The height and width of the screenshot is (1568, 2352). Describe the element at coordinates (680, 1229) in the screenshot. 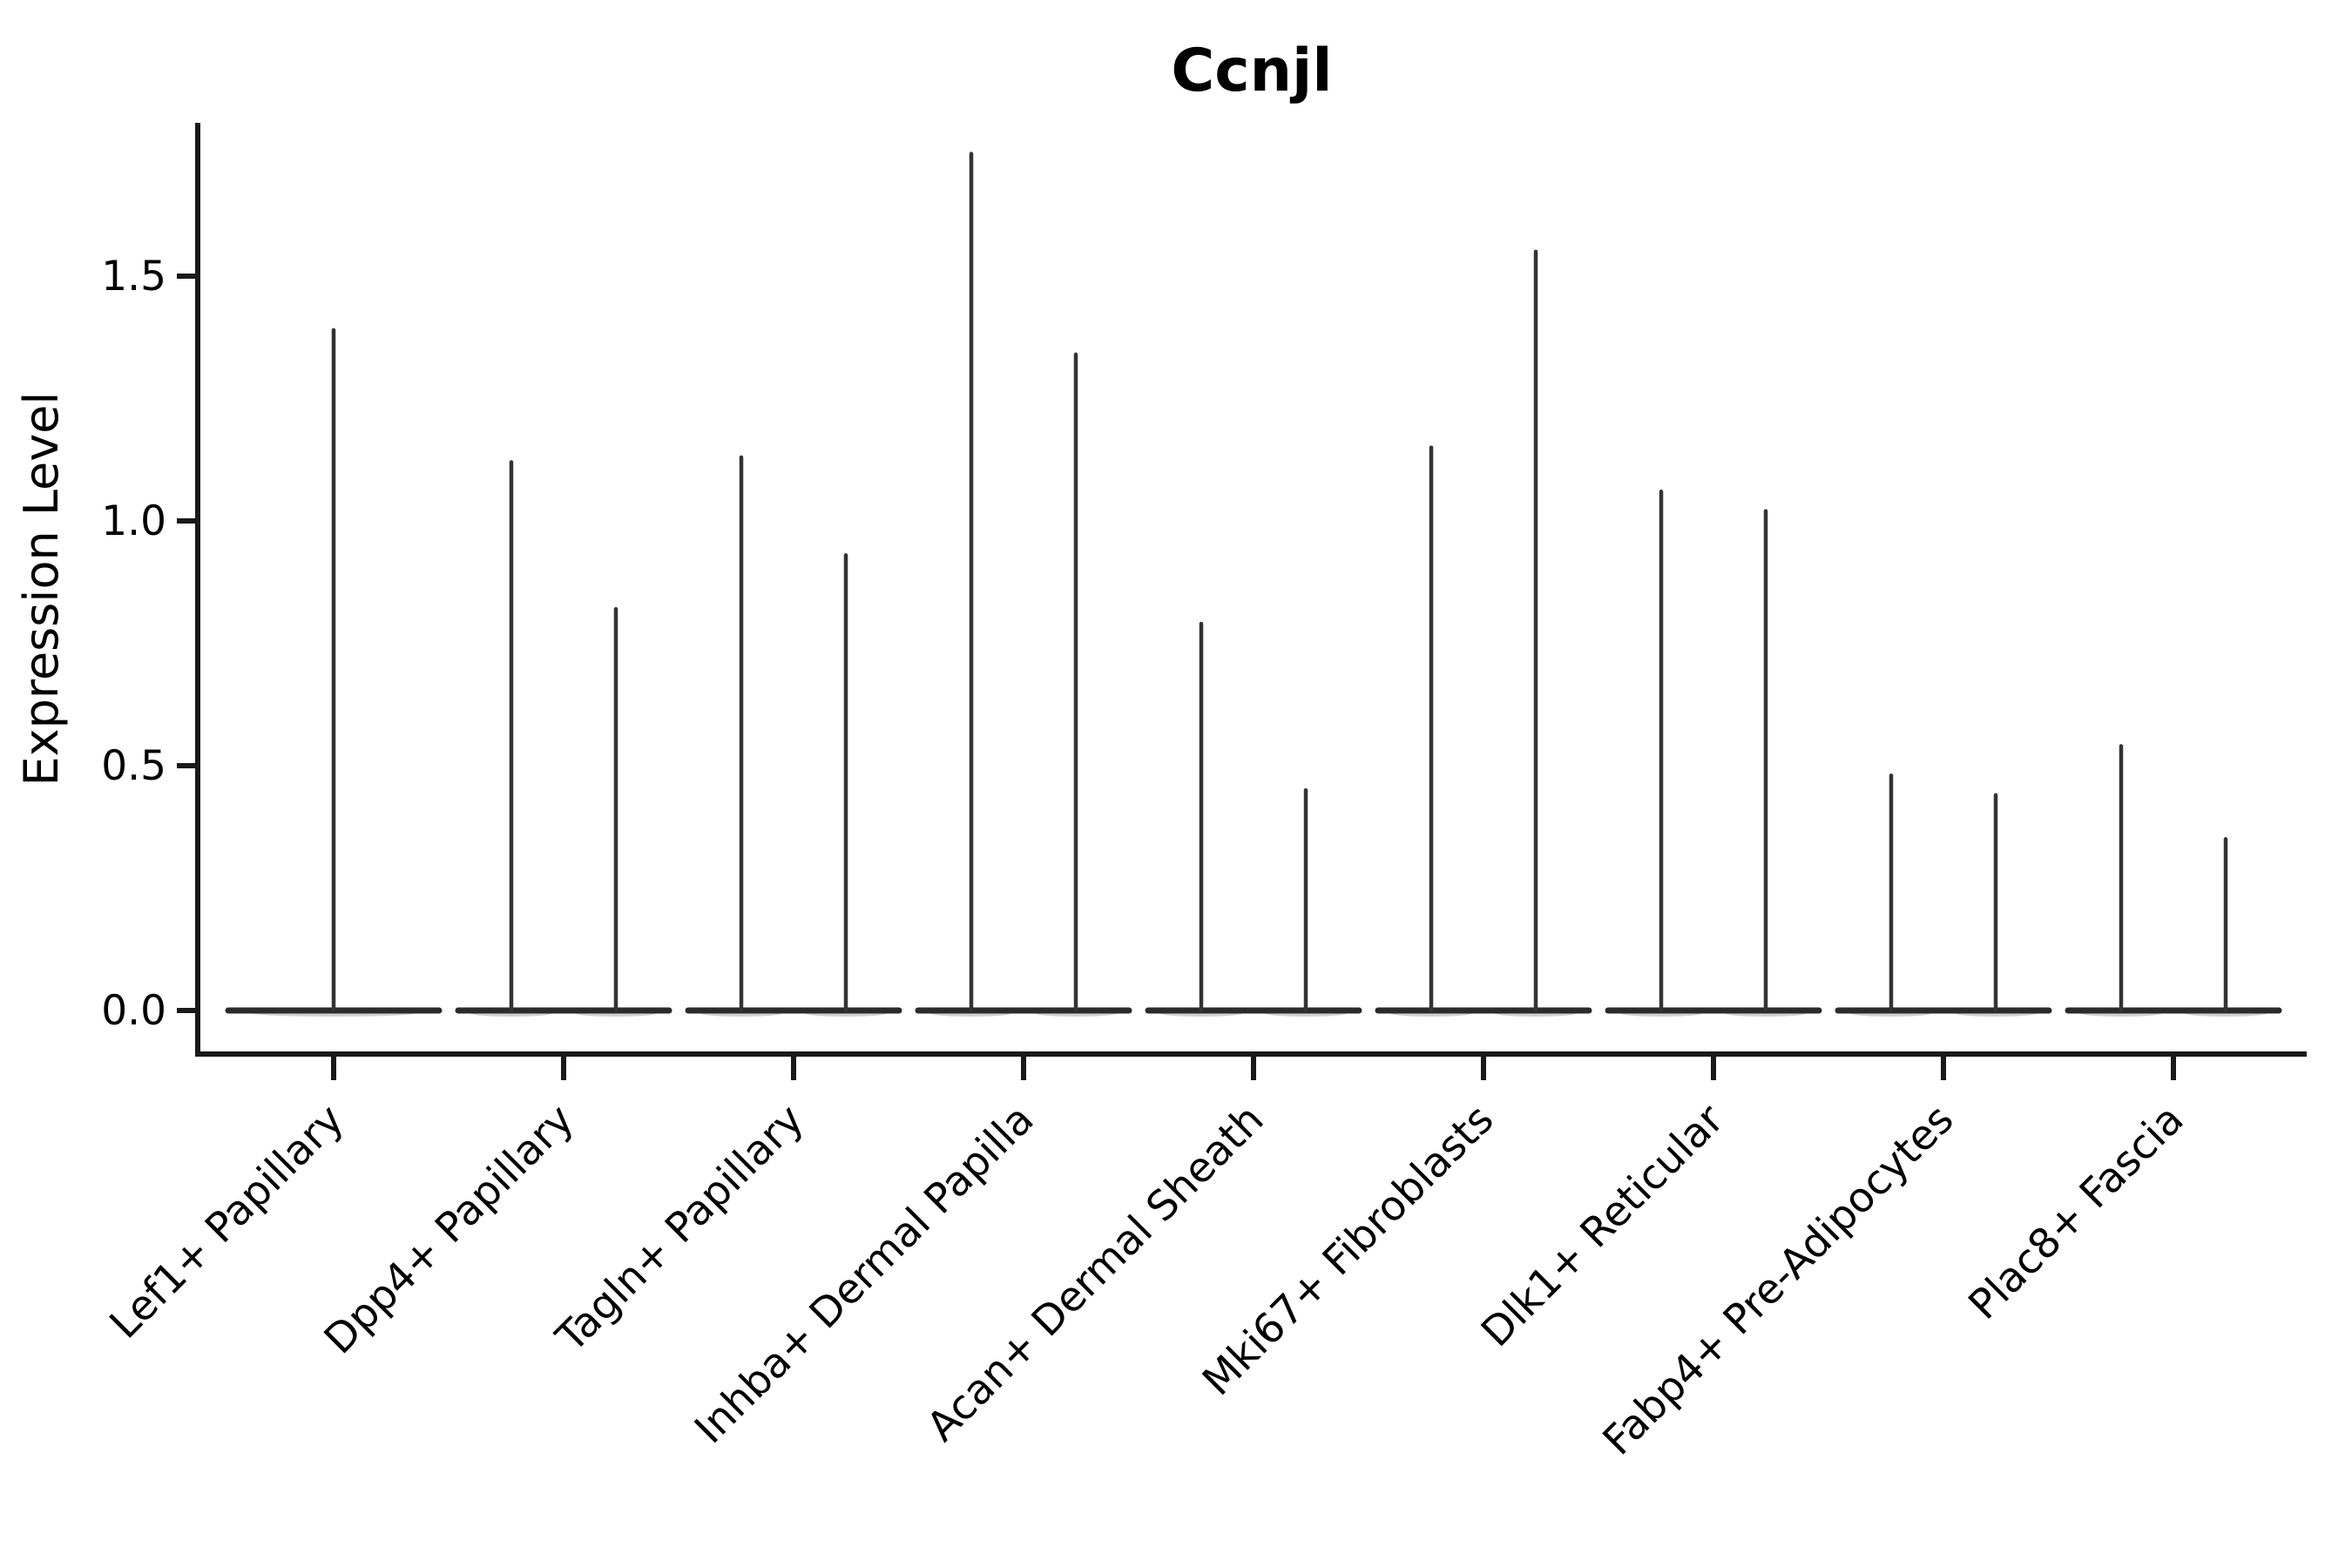

I see `x-tick-label: Tagln+ Papillary` at that location.